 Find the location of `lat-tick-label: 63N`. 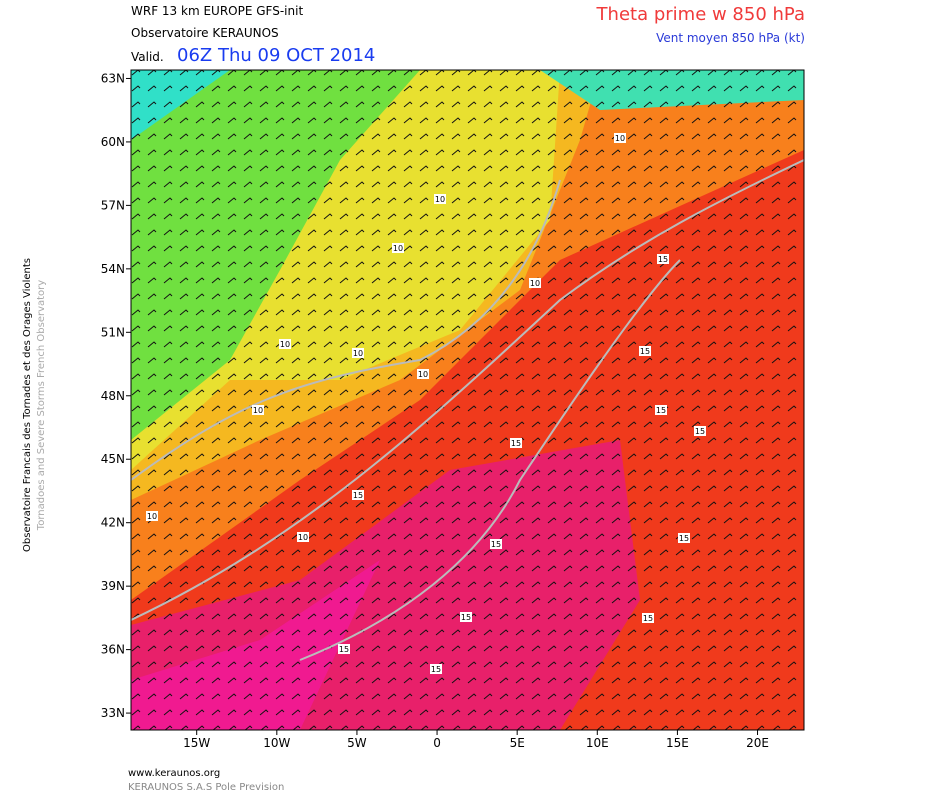

lat-tick-label: 63N is located at coordinates (113, 78).